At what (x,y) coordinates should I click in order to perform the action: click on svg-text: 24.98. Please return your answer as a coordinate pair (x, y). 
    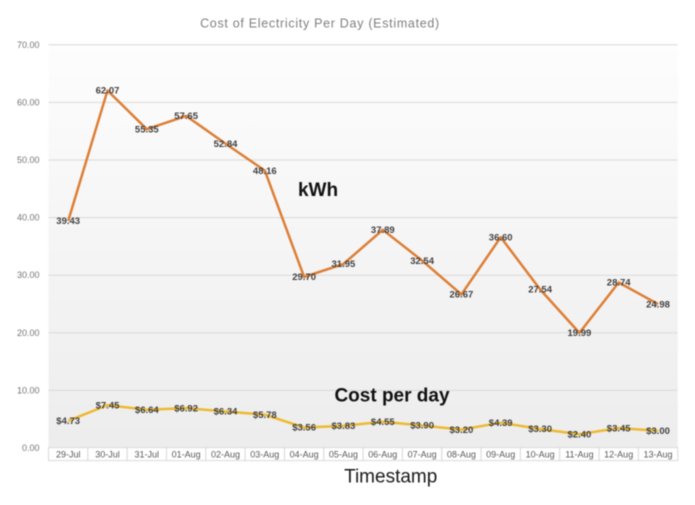
    Looking at the image, I should click on (658, 304).